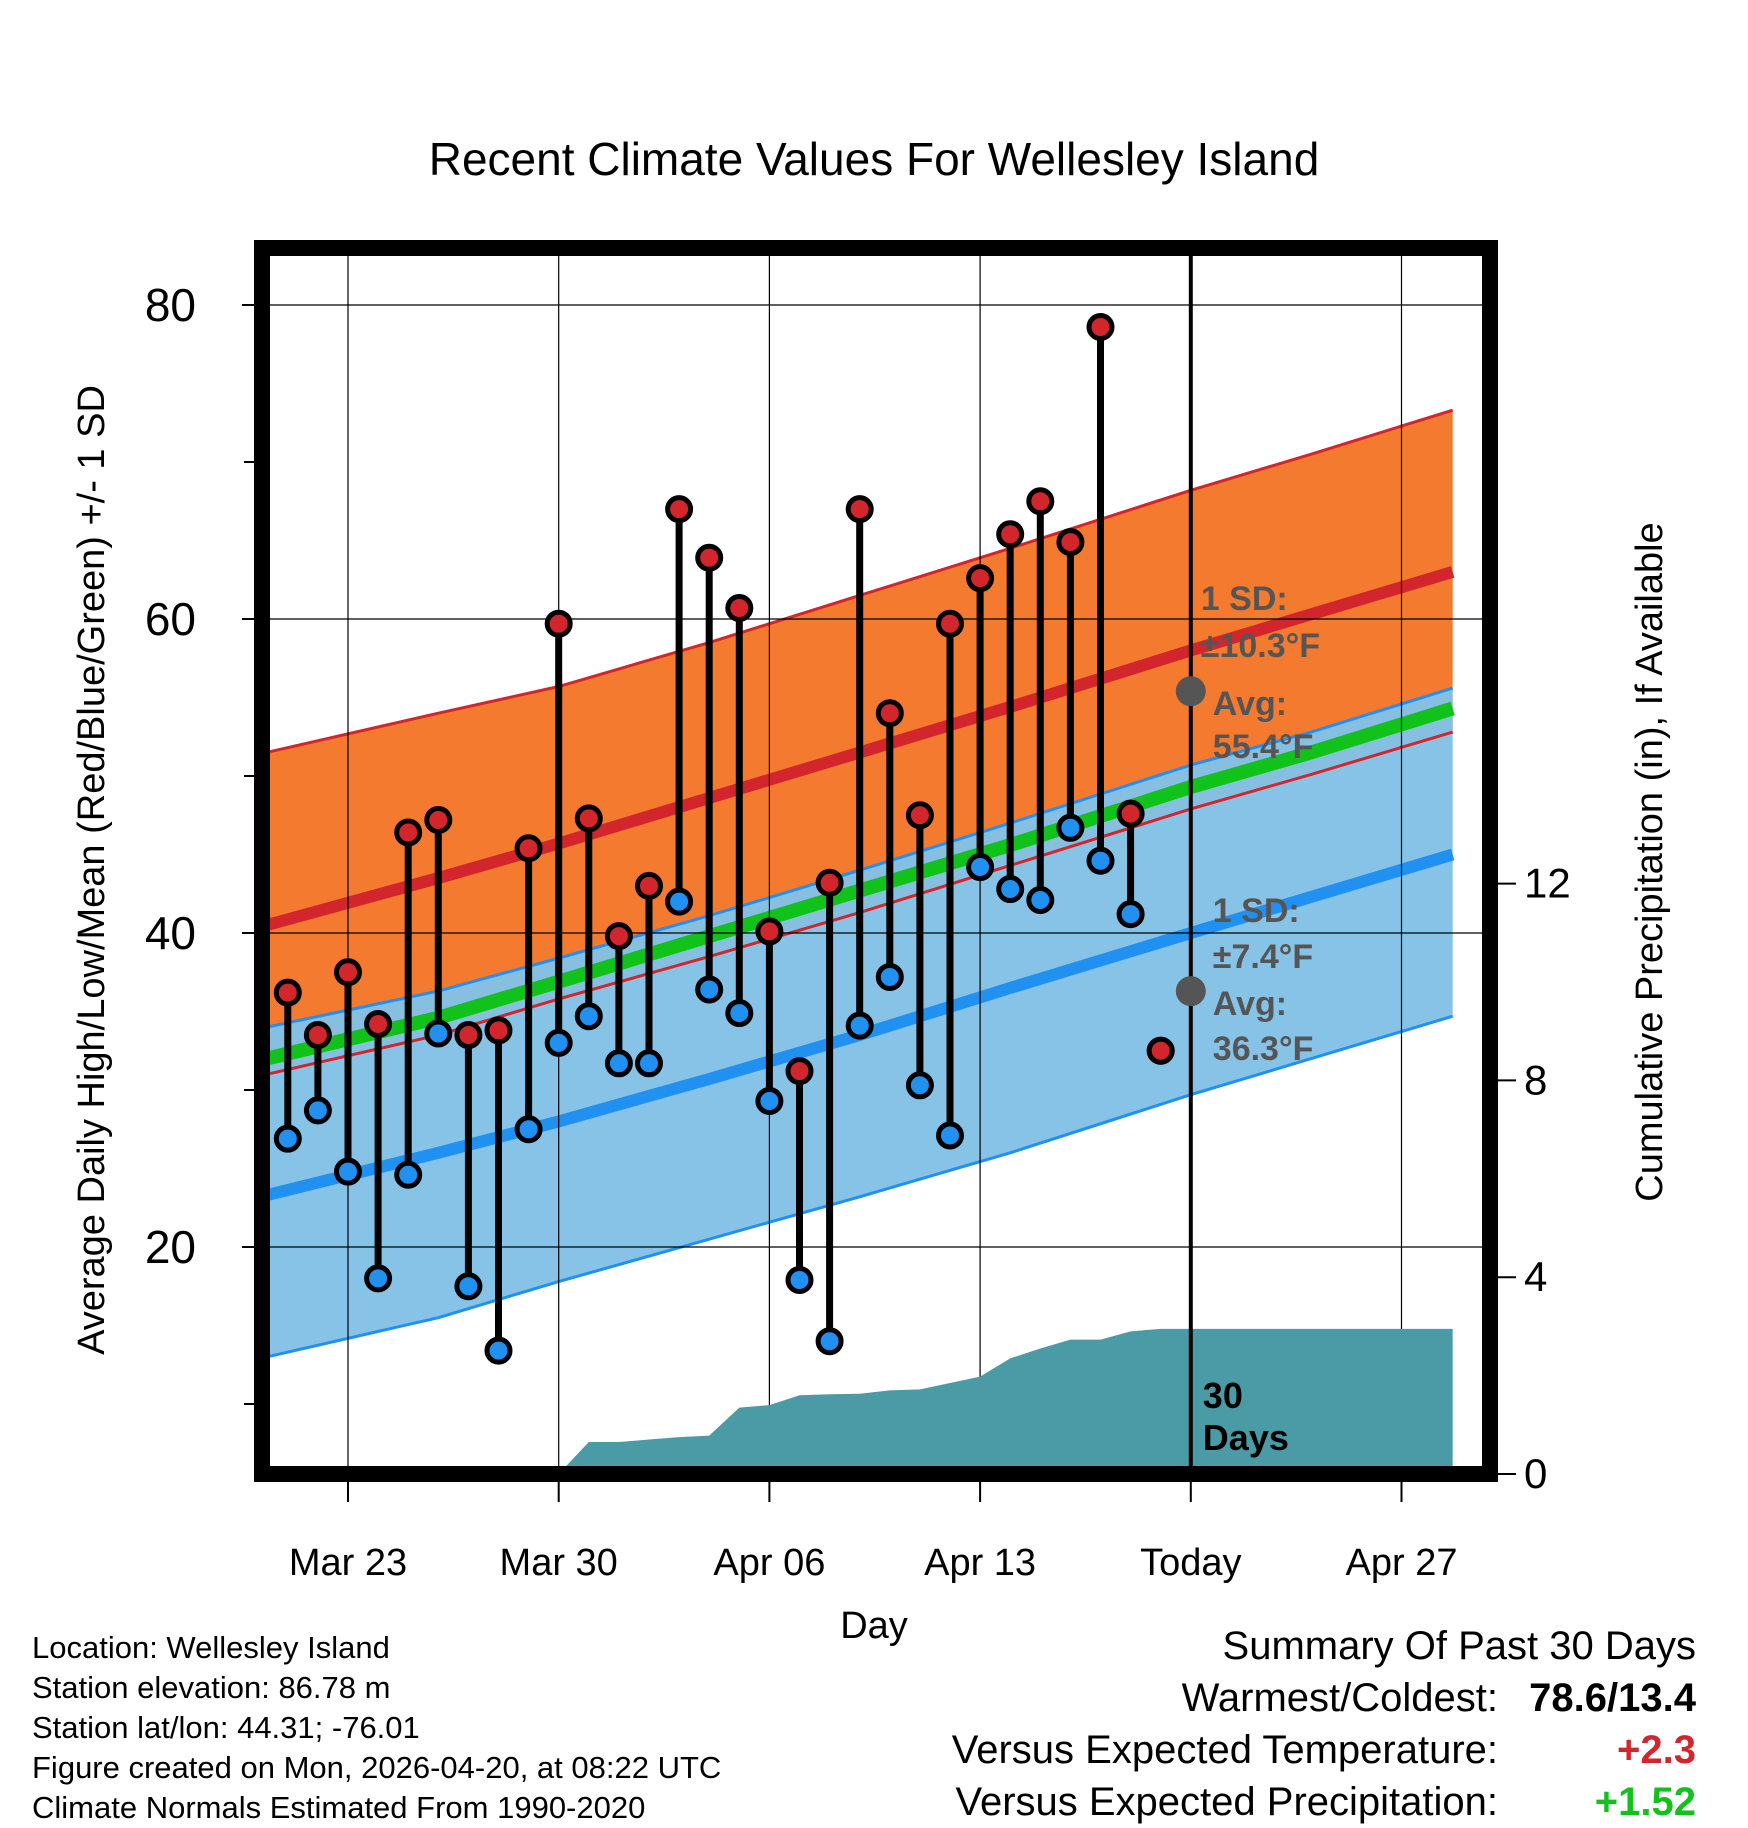  What do you see at coordinates (1535, 1473) in the screenshot?
I see `y2-tick-label: 0` at bounding box center [1535, 1473].